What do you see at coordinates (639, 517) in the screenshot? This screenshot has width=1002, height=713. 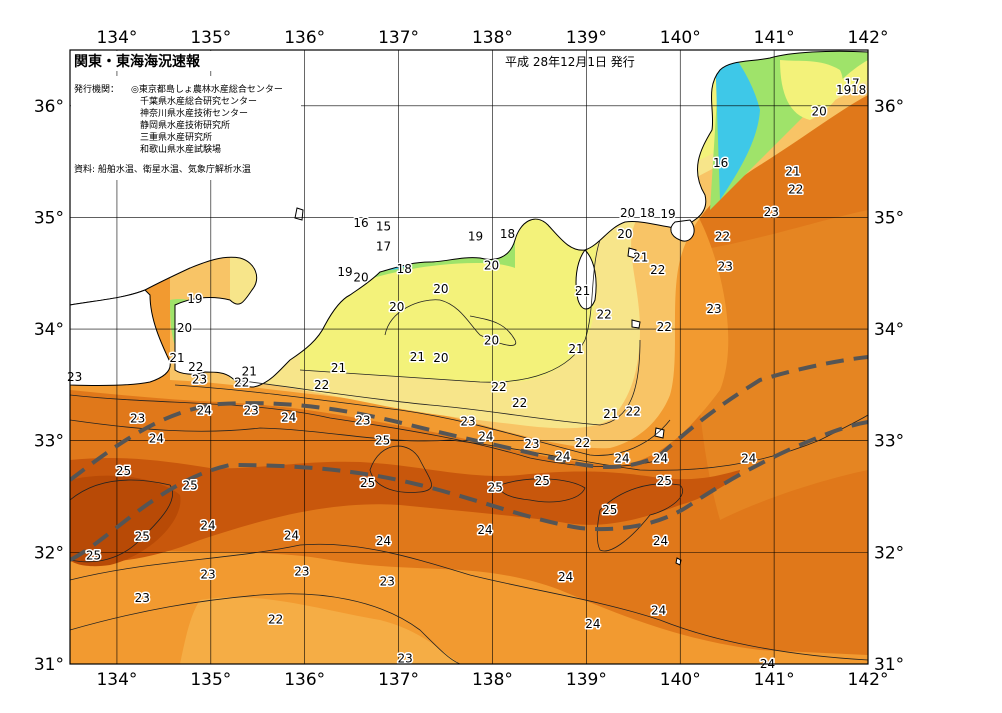 I see `isotherm-25-loop-east` at bounding box center [639, 517].